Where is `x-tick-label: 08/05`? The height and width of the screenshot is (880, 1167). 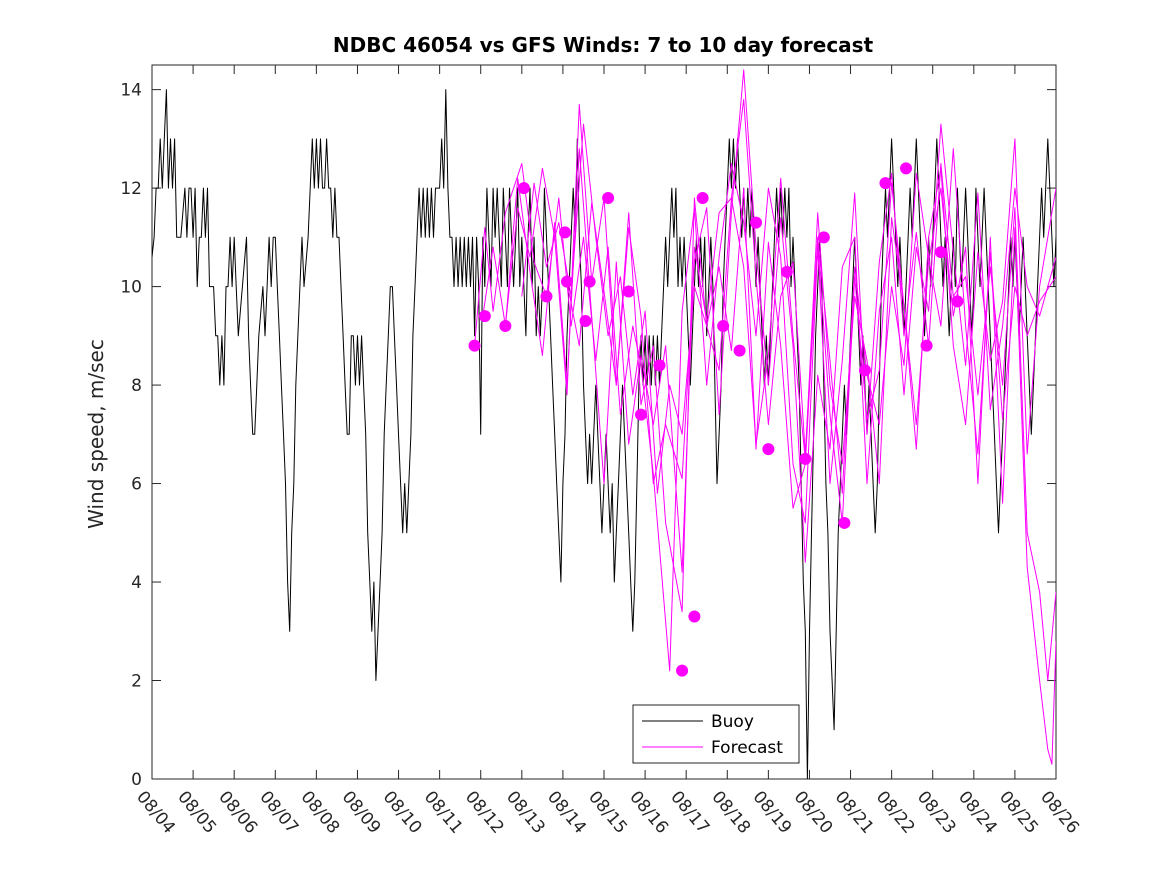 x-tick-label: 08/05 is located at coordinates (196, 812).